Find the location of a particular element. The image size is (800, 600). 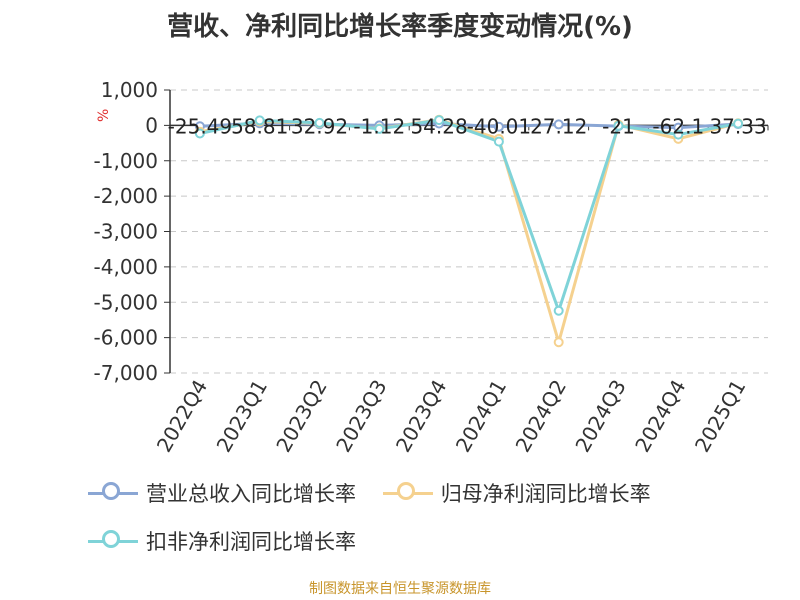

y-tick-label: 0 is located at coordinates (151, 125).